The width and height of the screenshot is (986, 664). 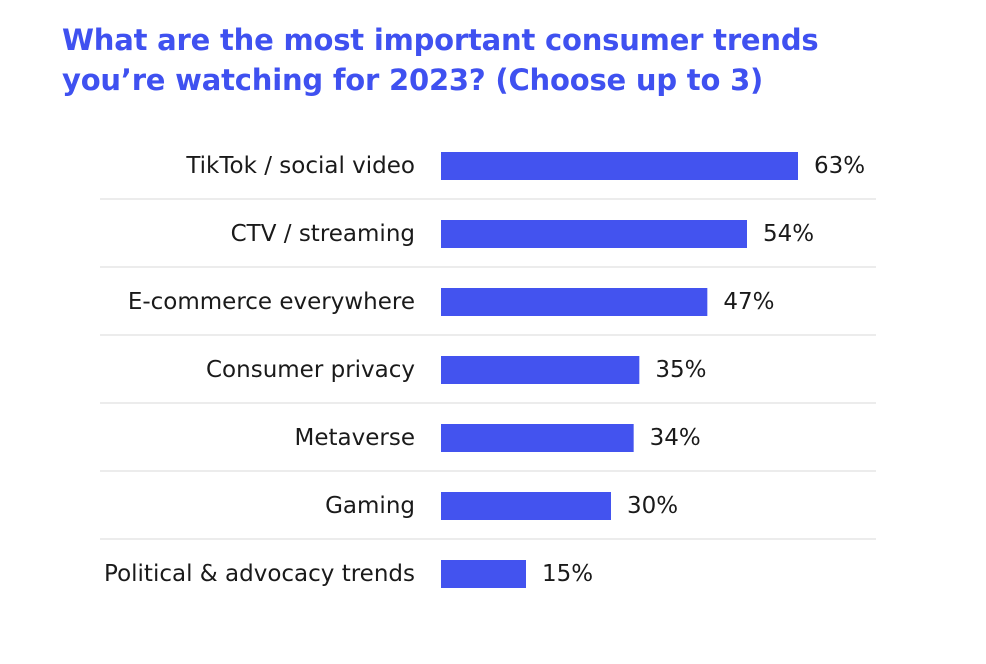 I want to click on value-label: 54%, so click(x=788, y=234).